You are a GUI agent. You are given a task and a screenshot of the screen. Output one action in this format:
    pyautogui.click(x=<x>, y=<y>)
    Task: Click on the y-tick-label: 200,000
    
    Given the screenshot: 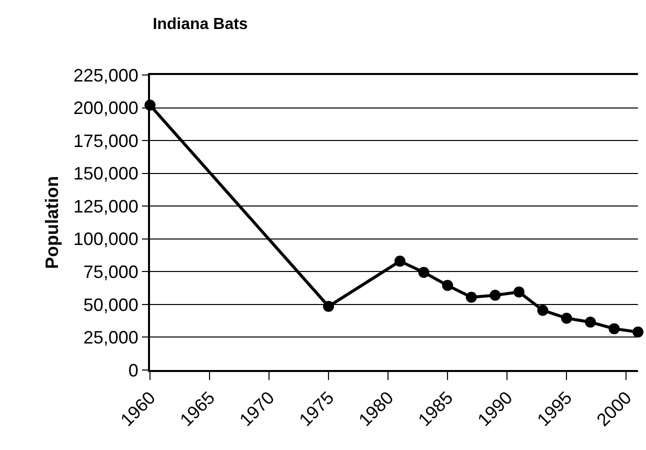 What is the action you would take?
    pyautogui.click(x=105, y=108)
    